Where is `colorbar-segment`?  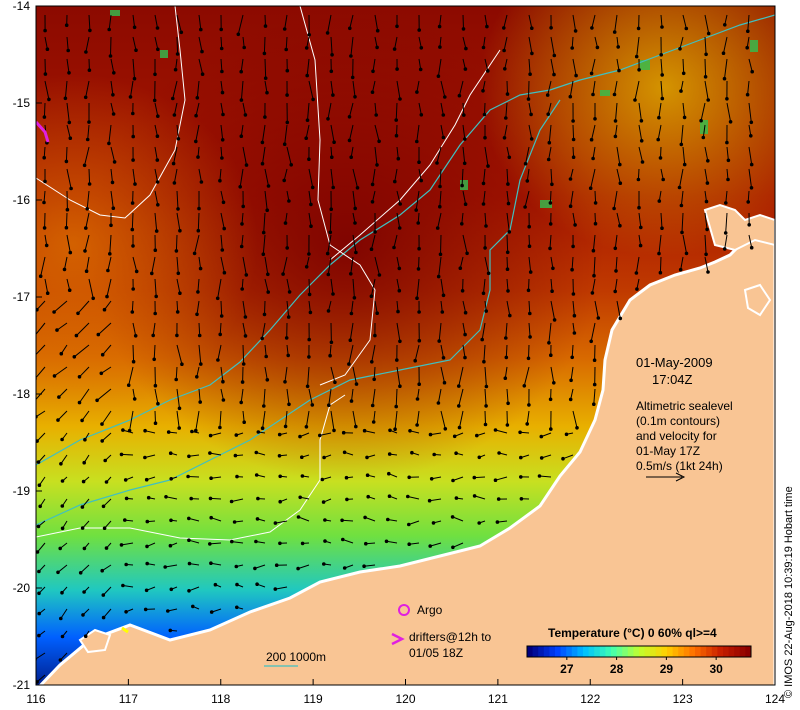 colorbar-segment is located at coordinates (591, 651).